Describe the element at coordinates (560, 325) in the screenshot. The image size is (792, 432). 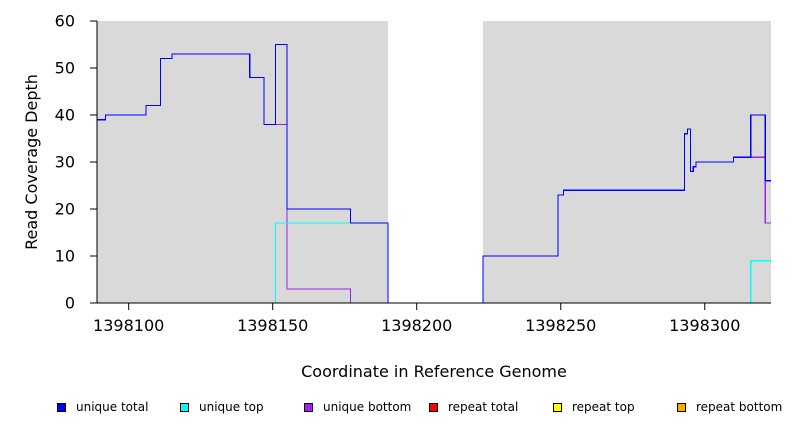
I see `x-tick-label: 1398250` at that location.